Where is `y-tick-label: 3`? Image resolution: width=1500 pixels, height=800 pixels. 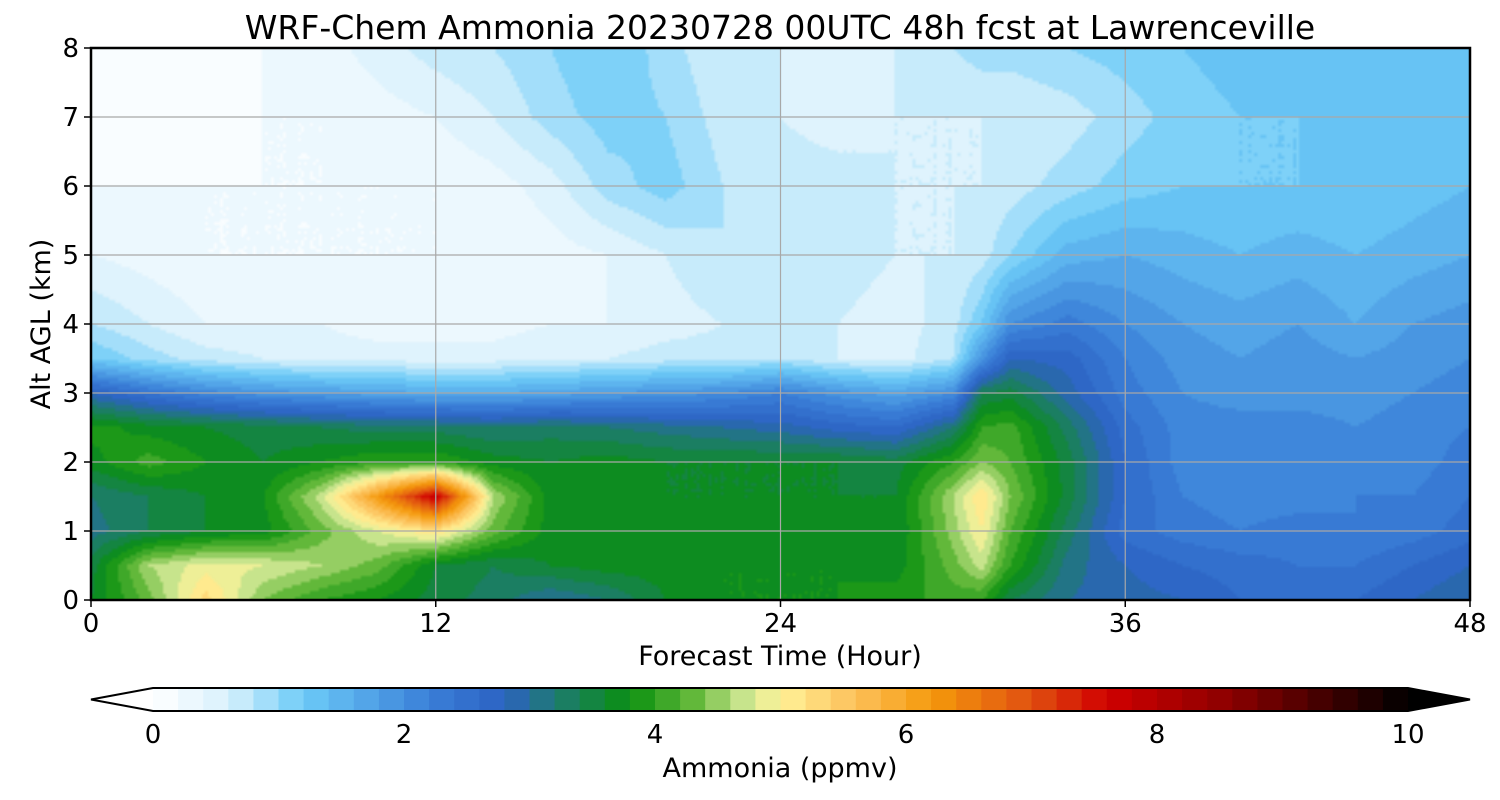 y-tick-label: 3 is located at coordinates (70, 394).